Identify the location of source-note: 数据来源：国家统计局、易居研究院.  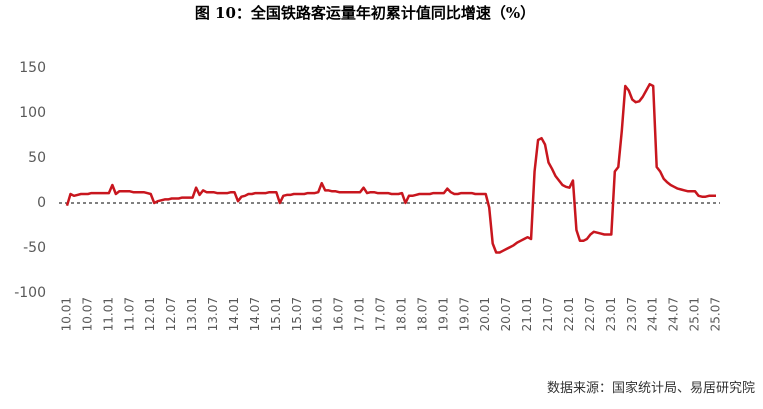
(651, 388).